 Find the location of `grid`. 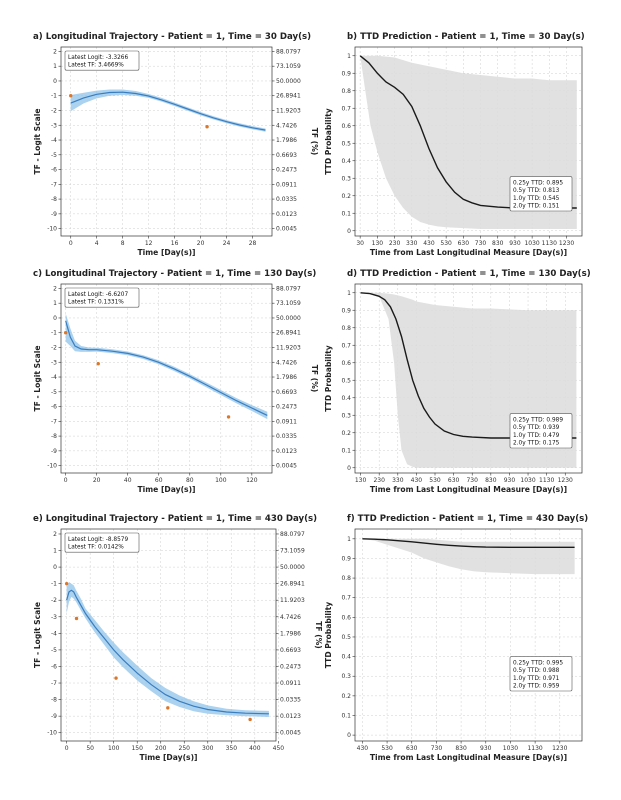

grid is located at coordinates (166, 141).